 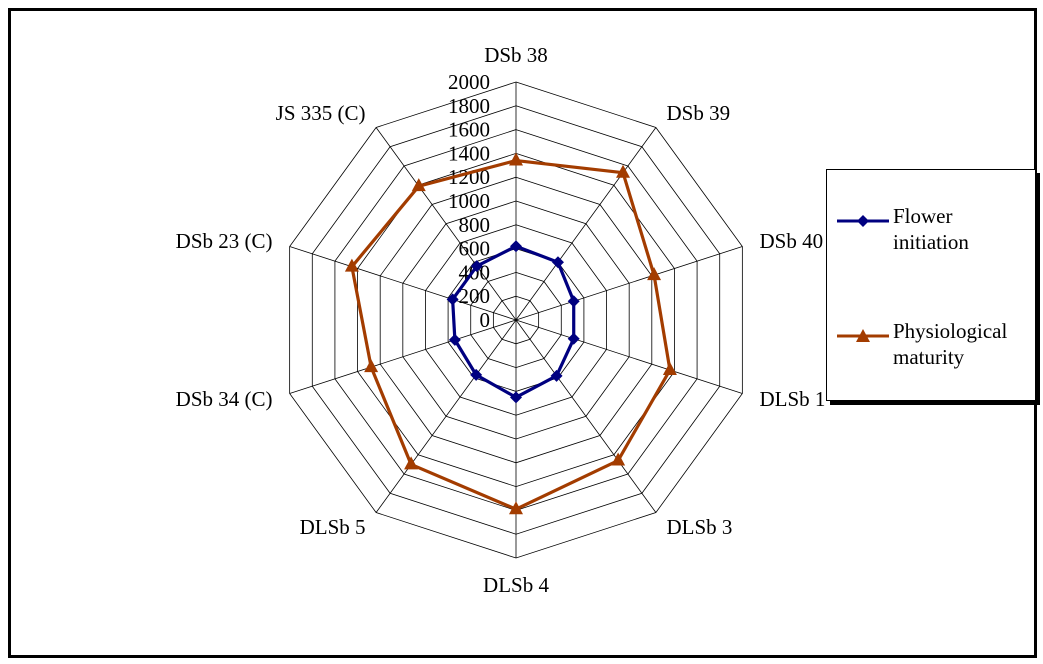 What do you see at coordinates (929, 357) in the screenshot?
I see `legend-label-line2: maturity` at bounding box center [929, 357].